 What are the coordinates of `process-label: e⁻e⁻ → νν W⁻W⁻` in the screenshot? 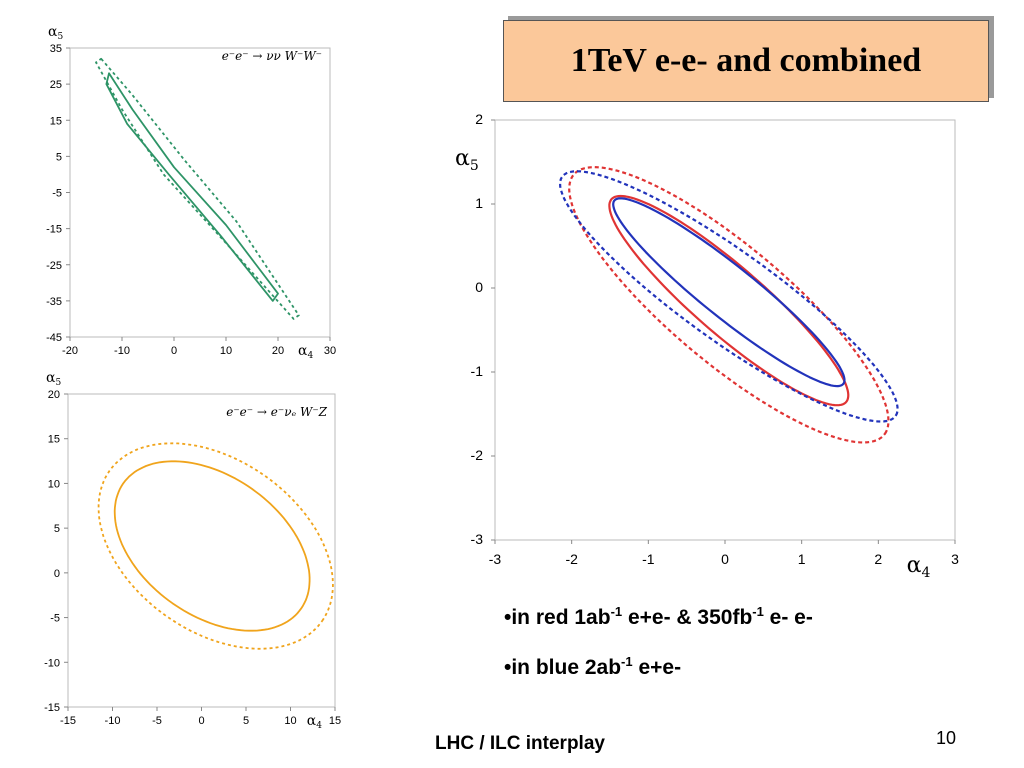 It's located at (272, 56).